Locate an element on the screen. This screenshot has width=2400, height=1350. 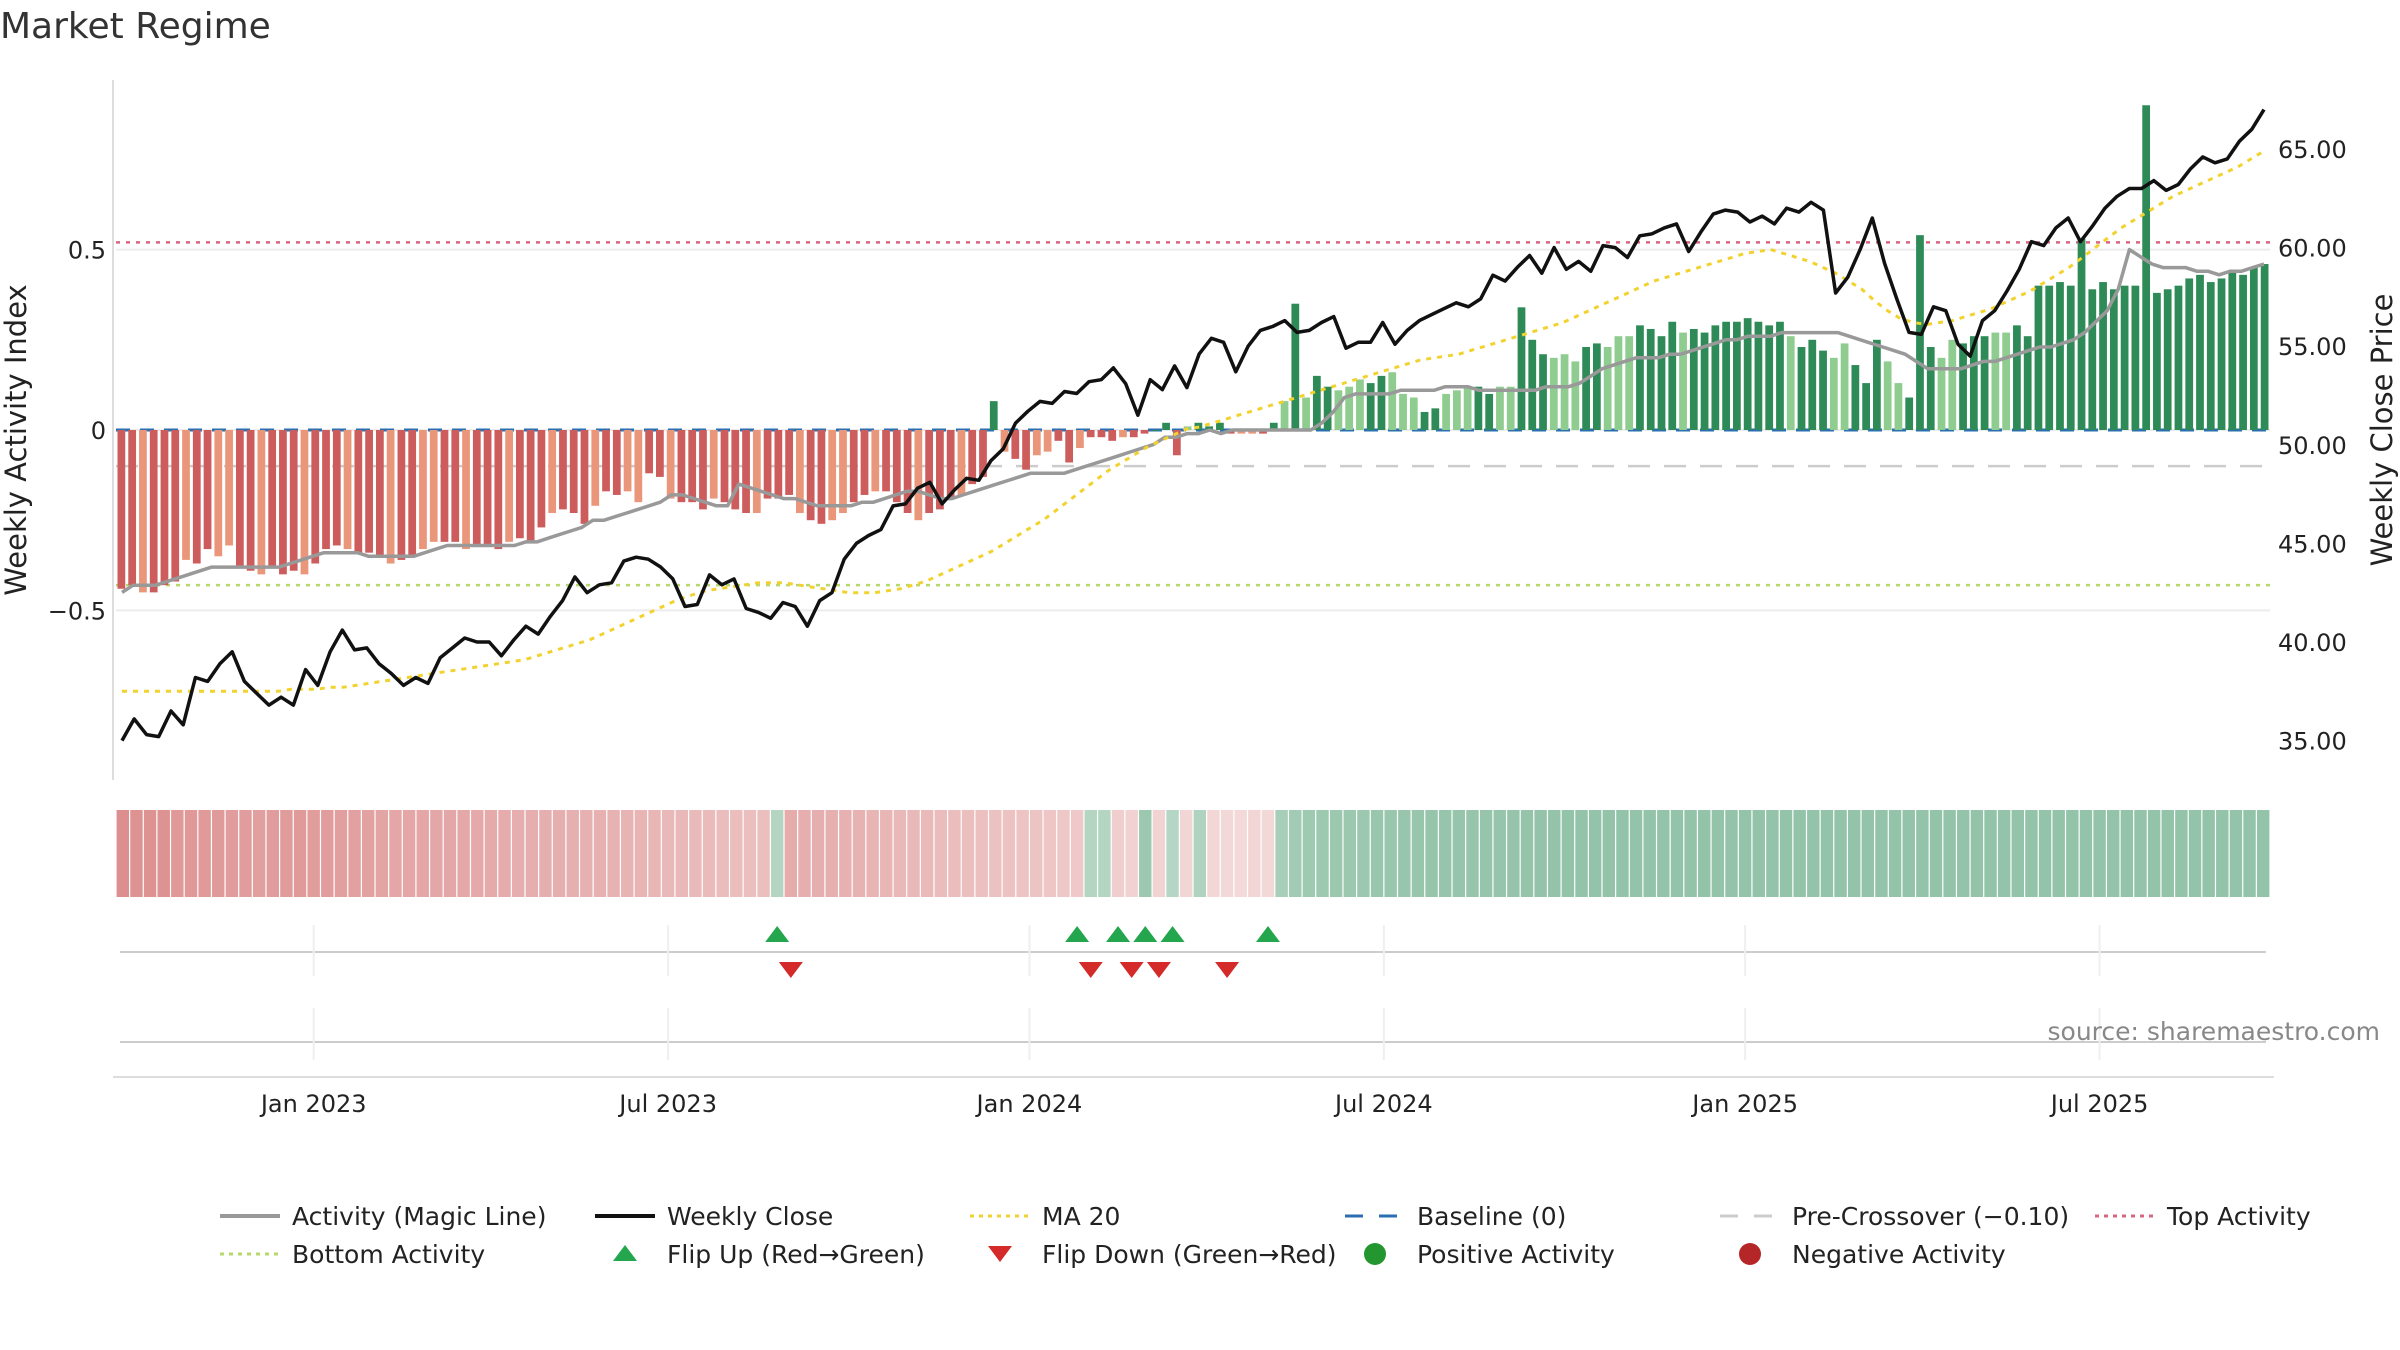
legend-label: Bottom Activity is located at coordinates (388, 1254).